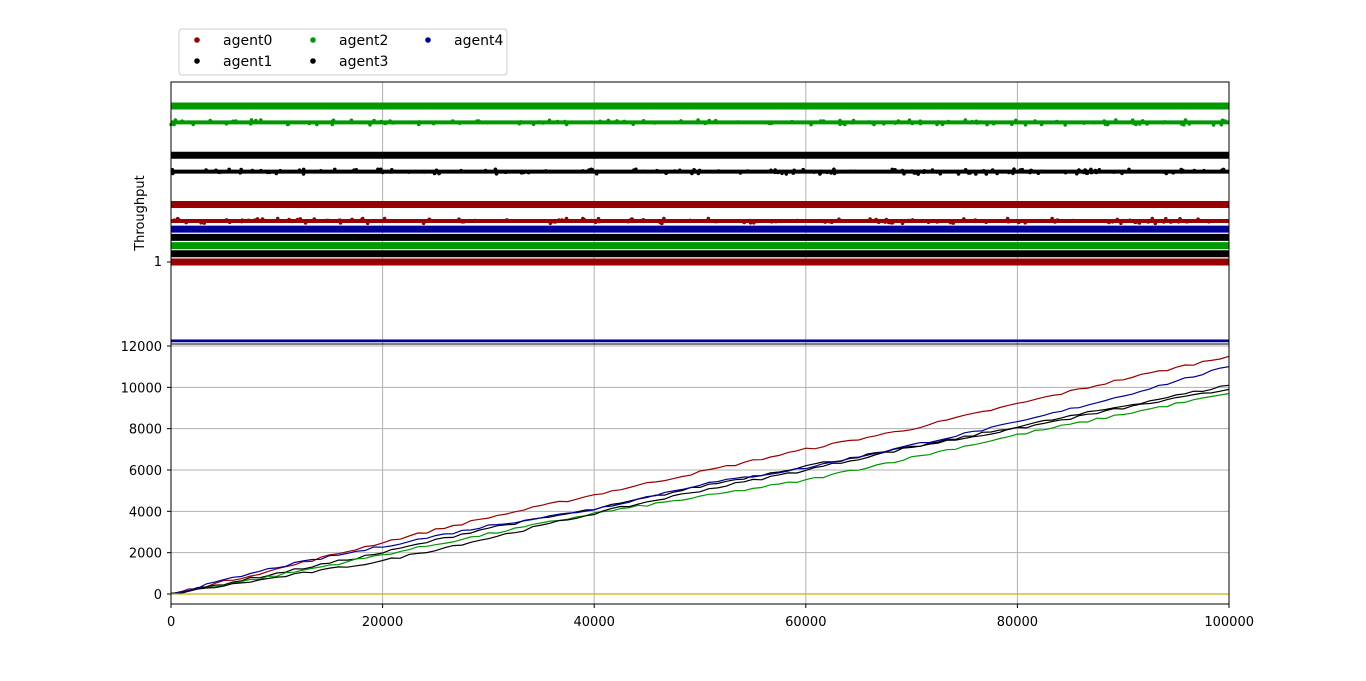  What do you see at coordinates (158, 262) in the screenshot?
I see `throughput-y-tick-label: 1` at bounding box center [158, 262].